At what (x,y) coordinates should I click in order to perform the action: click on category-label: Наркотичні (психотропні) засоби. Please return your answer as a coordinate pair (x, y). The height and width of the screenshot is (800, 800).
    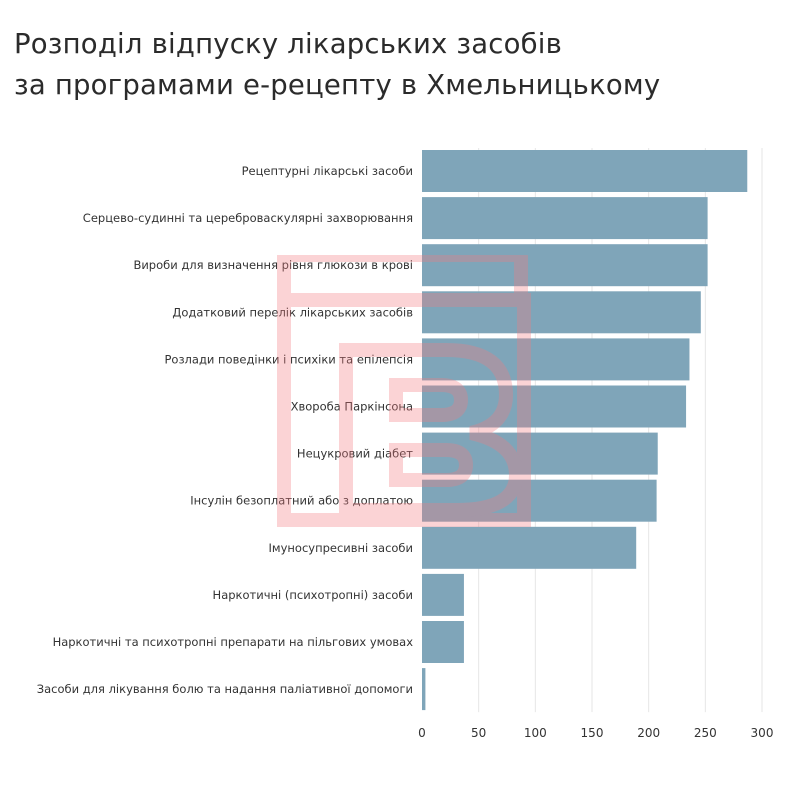
    Looking at the image, I should click on (313, 595).